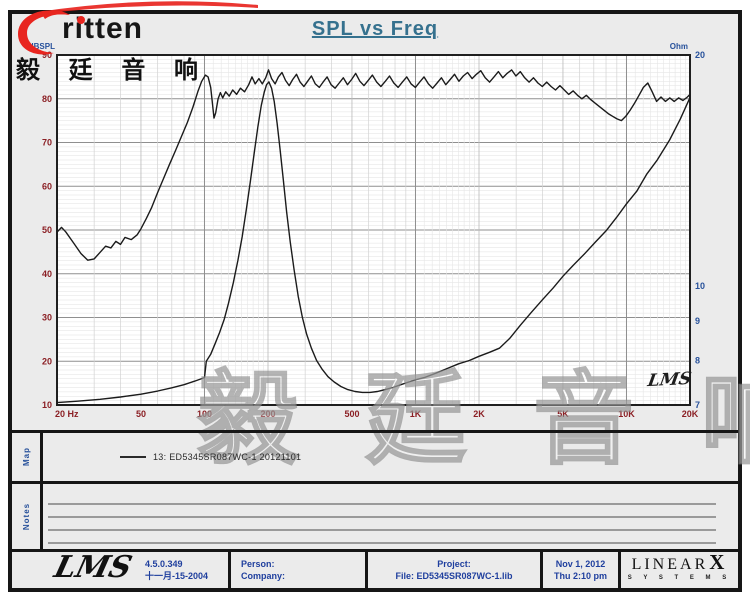  Describe the element at coordinates (697, 405) in the screenshot. I see `svg-text: 7` at that location.